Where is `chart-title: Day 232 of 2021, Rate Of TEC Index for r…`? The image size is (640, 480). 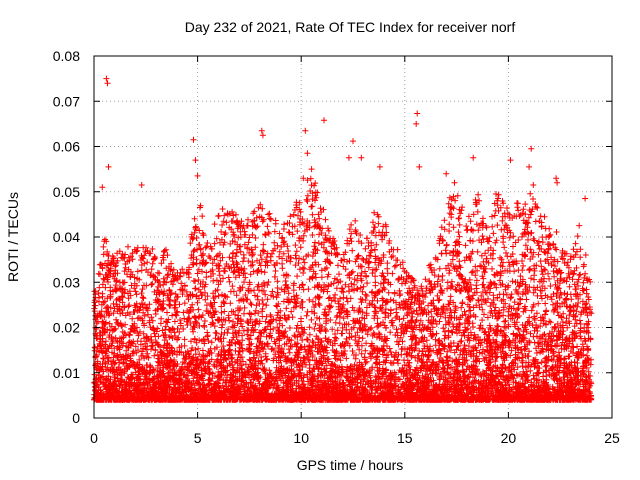
chart-title: Day 232 of 2021, Rate Of TEC Index for r… is located at coordinates (350, 27).